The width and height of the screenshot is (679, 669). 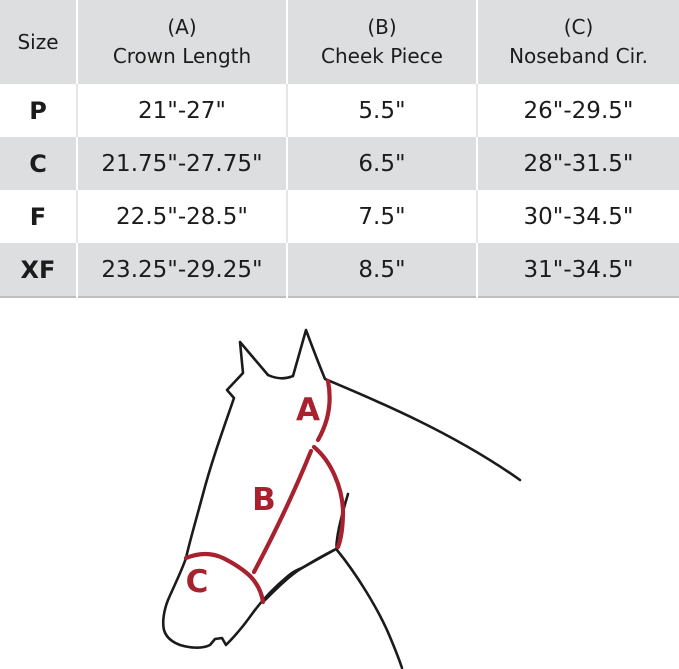 What do you see at coordinates (328, 497) in the screenshot?
I see `halter-jowl-strap` at bounding box center [328, 497].